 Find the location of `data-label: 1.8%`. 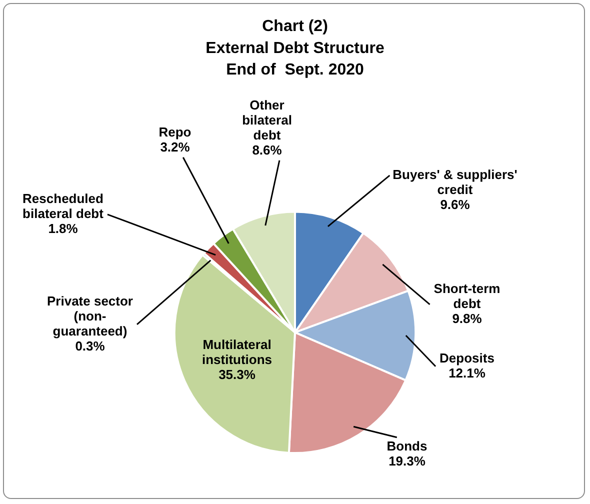

data-label: 1.8% is located at coordinates (63, 228).